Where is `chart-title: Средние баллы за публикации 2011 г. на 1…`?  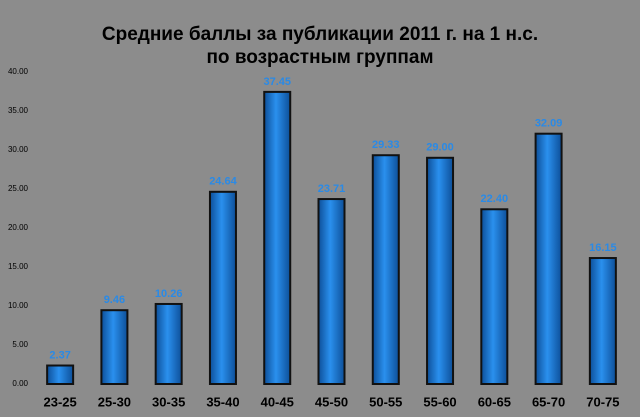
chart-title: Средние баллы за публикации 2011 г. на 1… is located at coordinates (320, 34).